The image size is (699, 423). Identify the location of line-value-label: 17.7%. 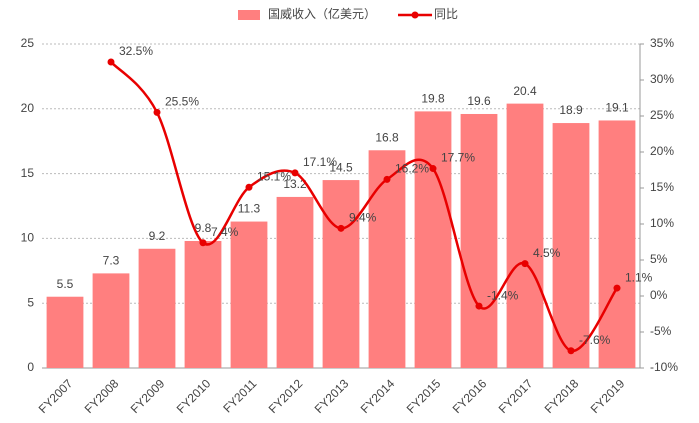
(458, 158).